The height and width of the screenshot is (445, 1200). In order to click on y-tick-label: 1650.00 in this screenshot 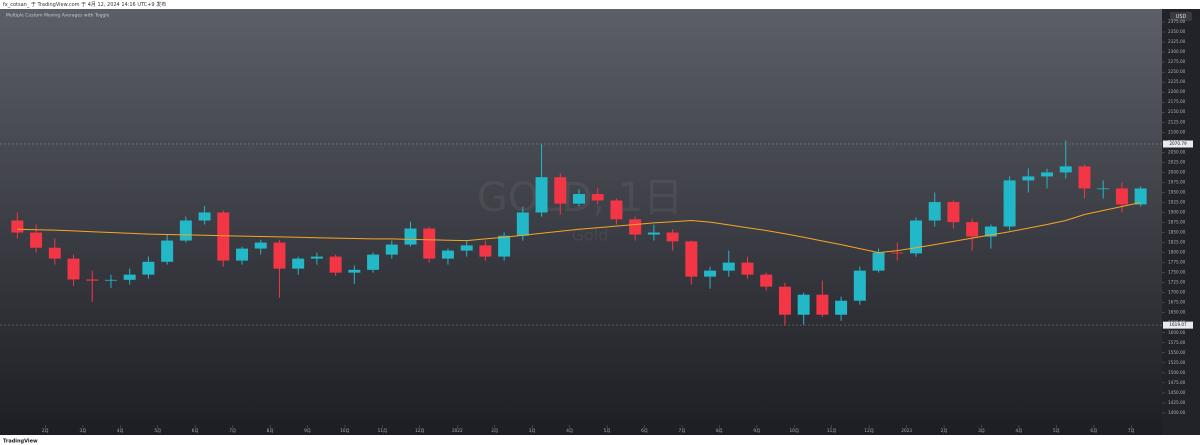, I will do `click(1177, 312)`.